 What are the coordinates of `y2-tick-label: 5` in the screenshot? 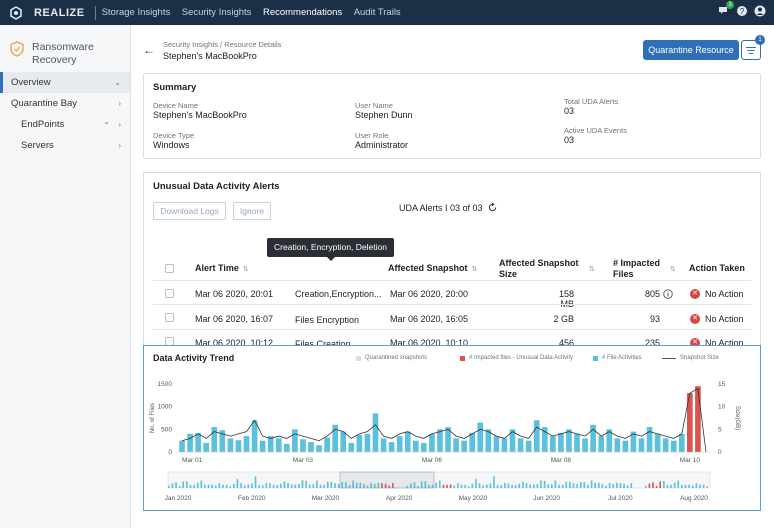 It's located at (720, 429).